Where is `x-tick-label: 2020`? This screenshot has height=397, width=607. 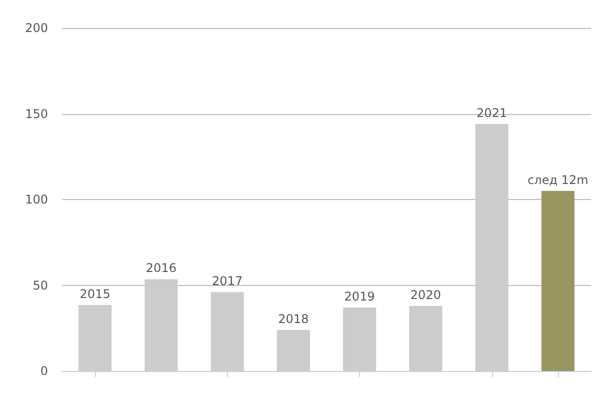 x-tick-label: 2020 is located at coordinates (425, 295).